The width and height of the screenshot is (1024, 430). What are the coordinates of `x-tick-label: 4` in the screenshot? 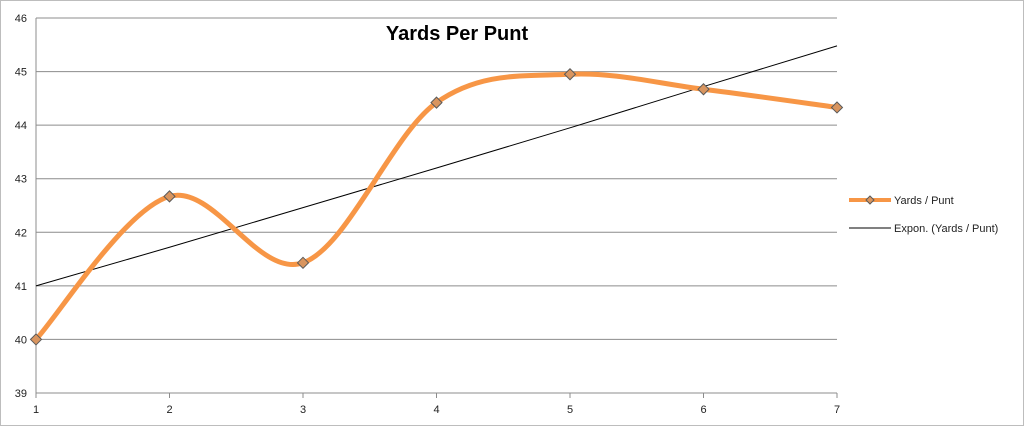 It's located at (436, 410).